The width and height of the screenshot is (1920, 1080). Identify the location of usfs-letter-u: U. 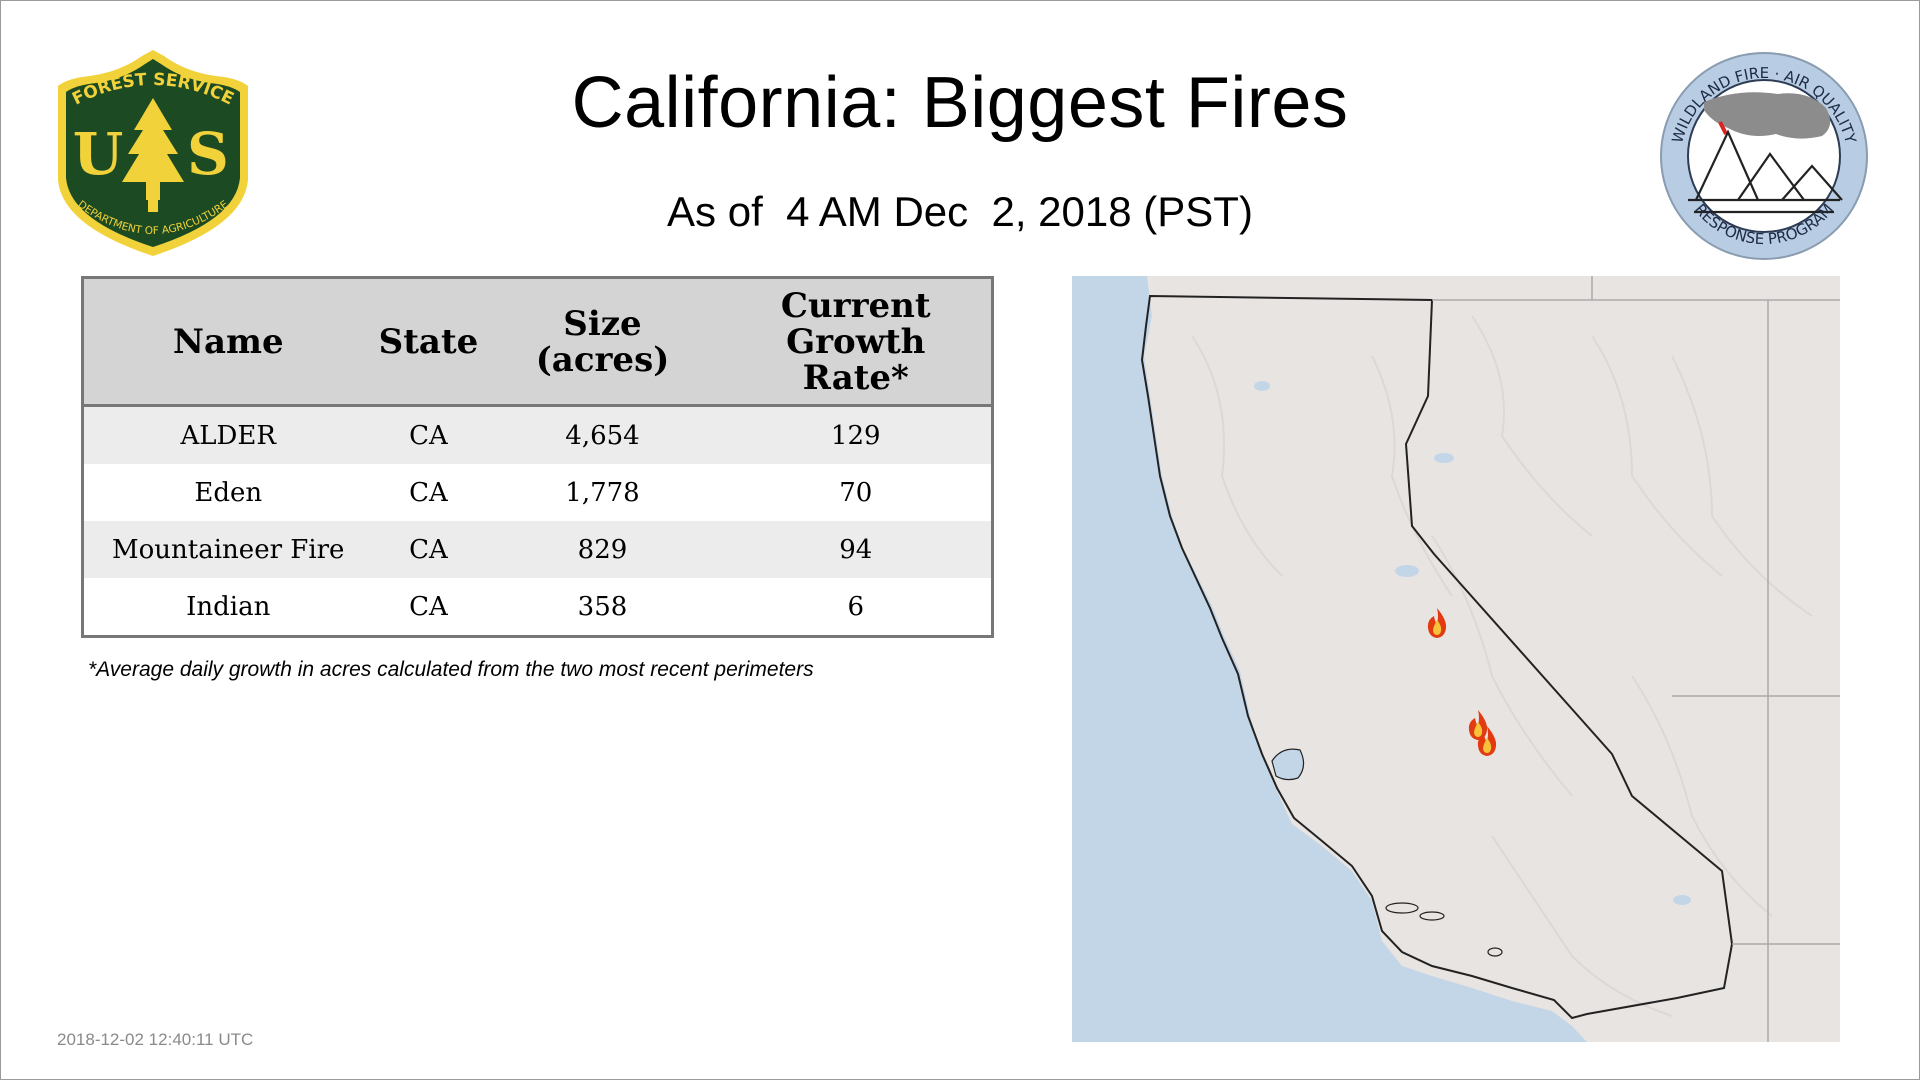
(98, 154).